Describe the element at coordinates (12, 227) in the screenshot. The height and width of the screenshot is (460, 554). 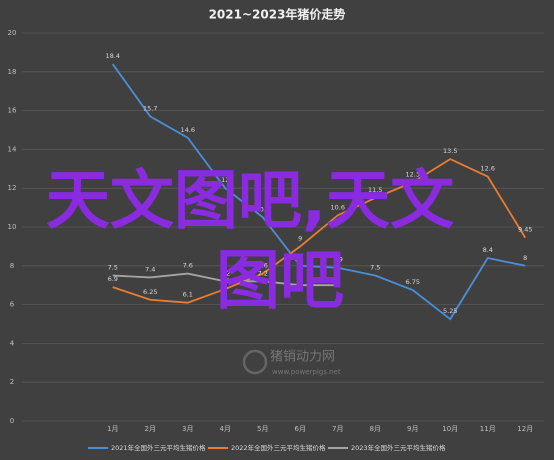
I see `y-tick-label: 10` at that location.